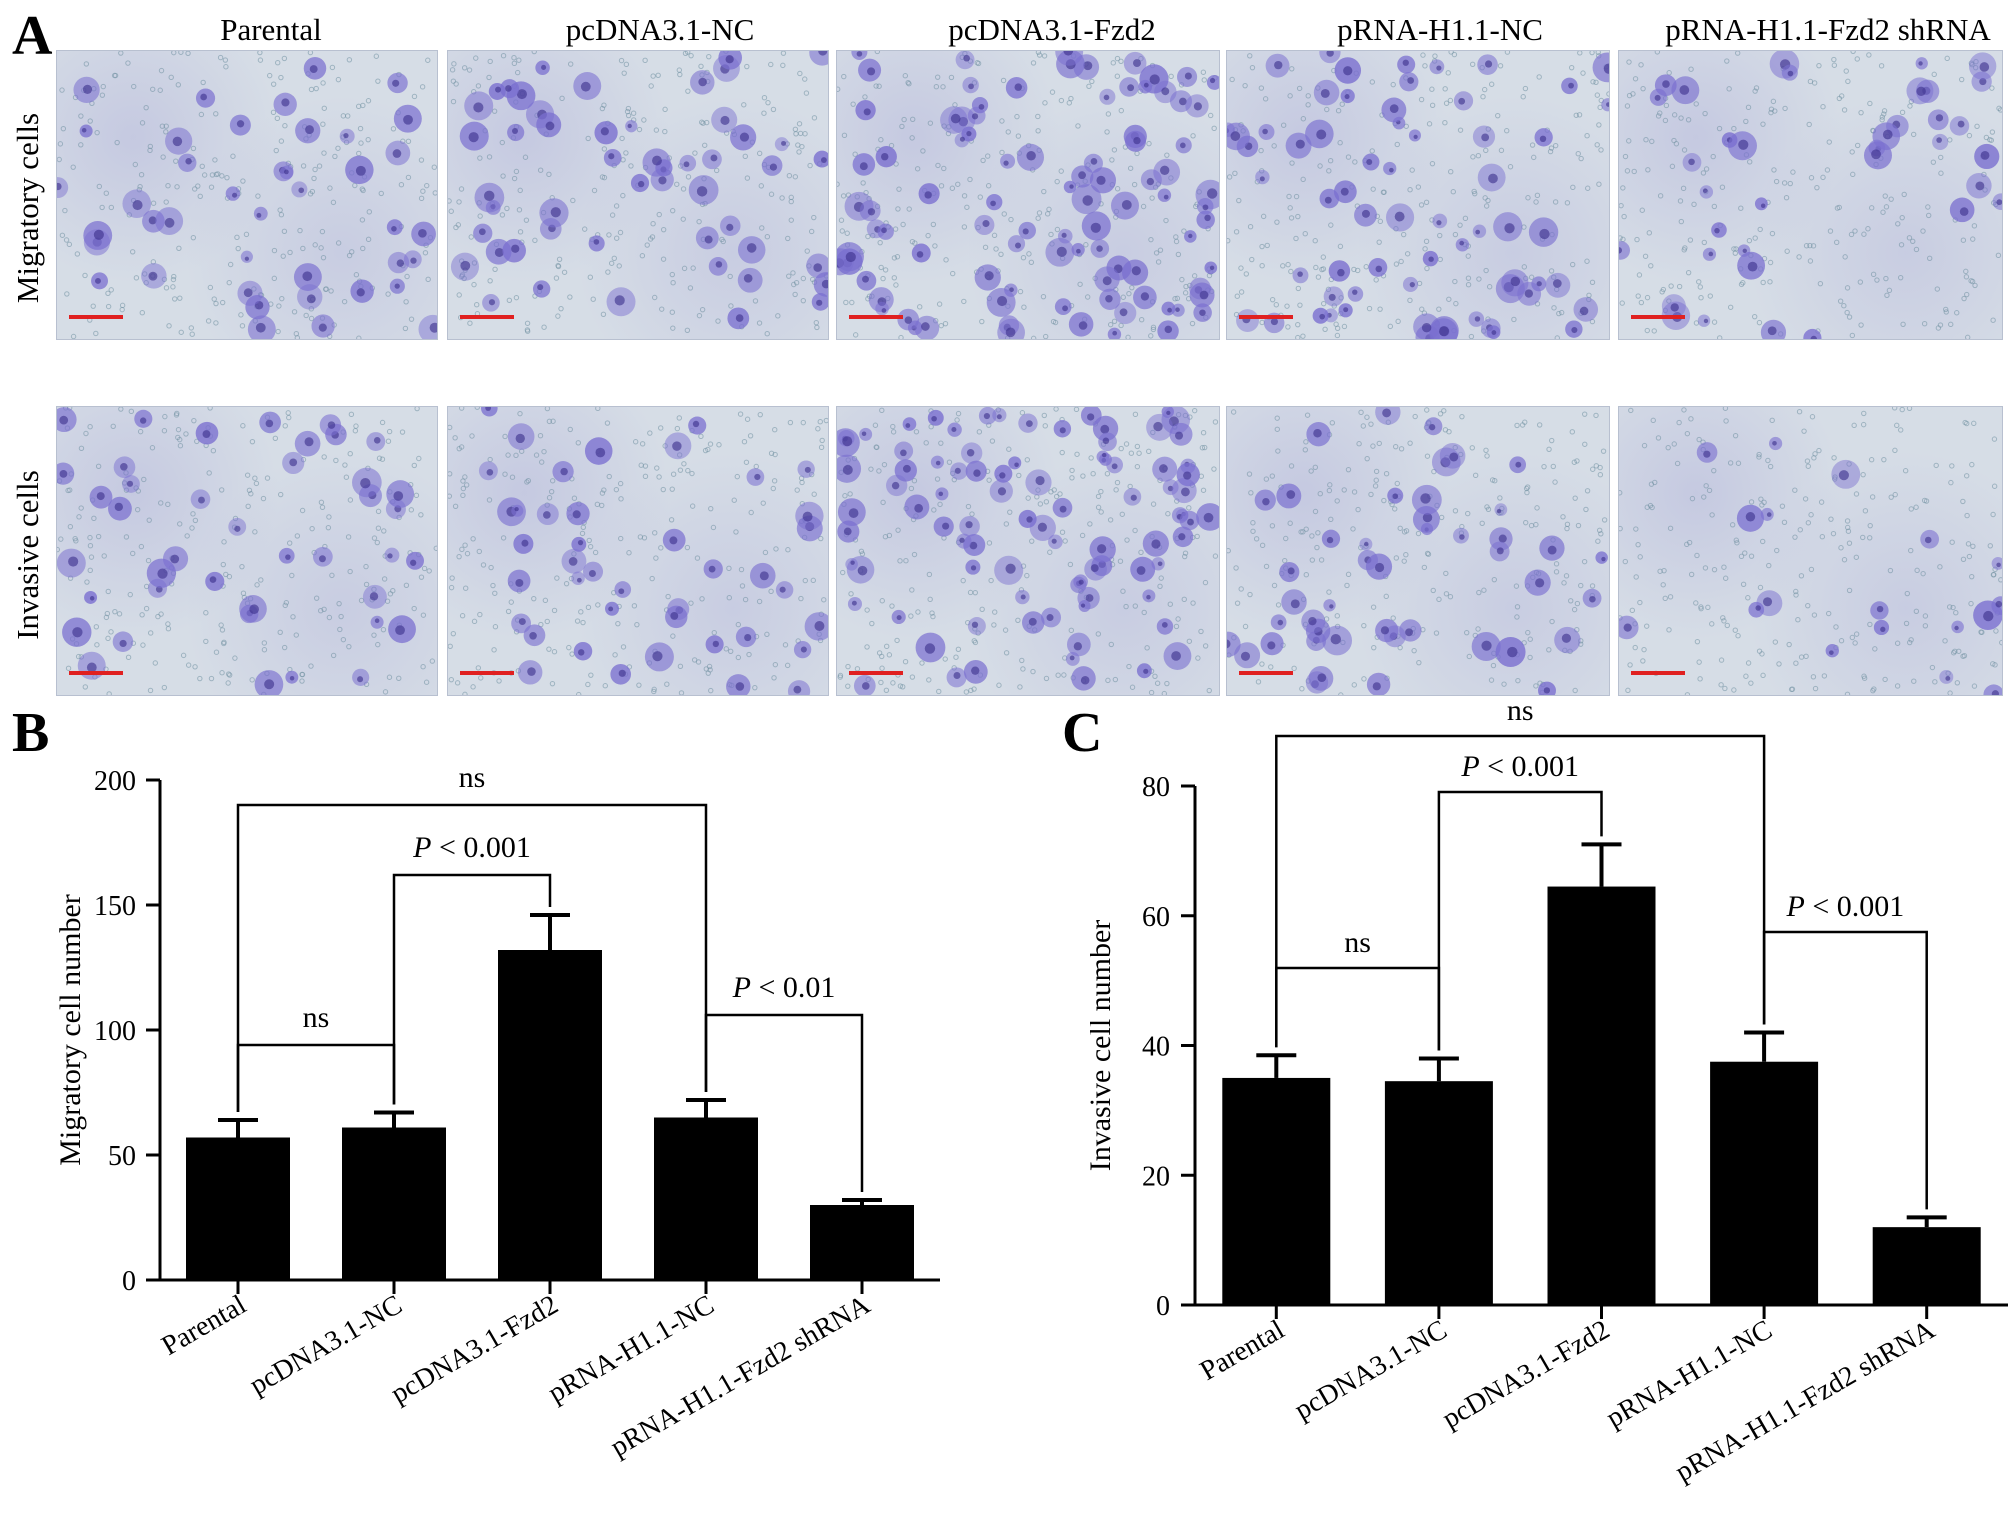  I want to click on chart-b-category-label: pcDNA3.1-NC, so click(326, 1345).